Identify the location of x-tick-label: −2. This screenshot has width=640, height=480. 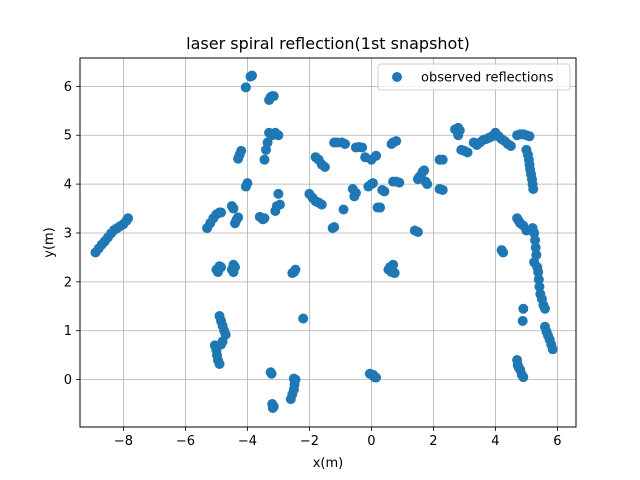
(309, 441).